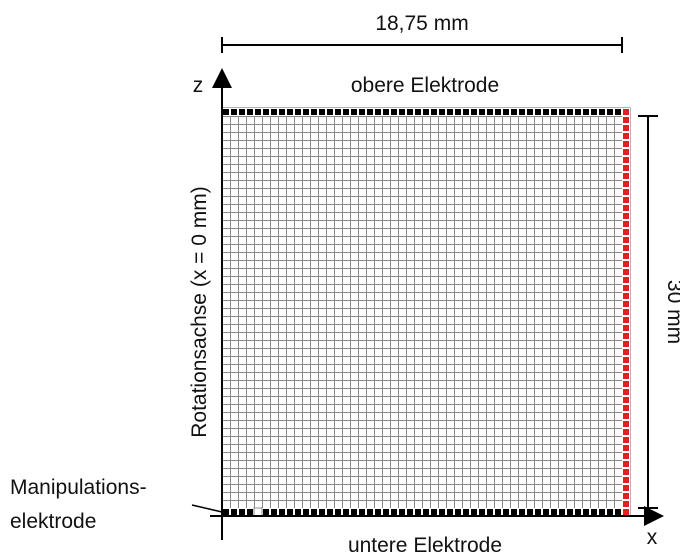 The image size is (680, 557). What do you see at coordinates (422, 112) in the screenshot?
I see `top-electrode` at bounding box center [422, 112].